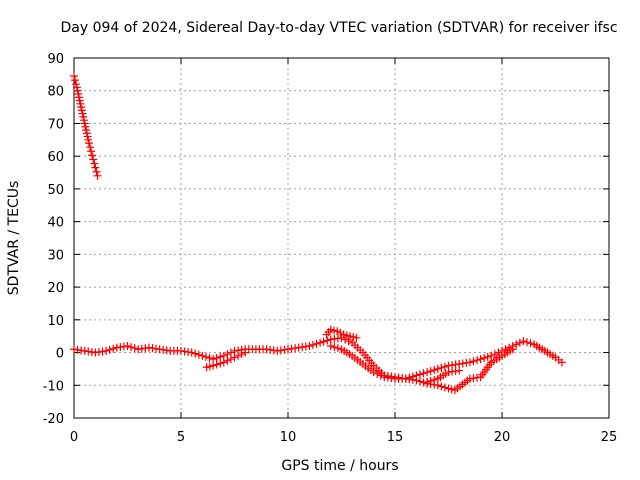 Image resolution: width=640 pixels, height=480 pixels. What do you see at coordinates (53, 386) in the screenshot?
I see `y-tick-label: -10` at bounding box center [53, 386].